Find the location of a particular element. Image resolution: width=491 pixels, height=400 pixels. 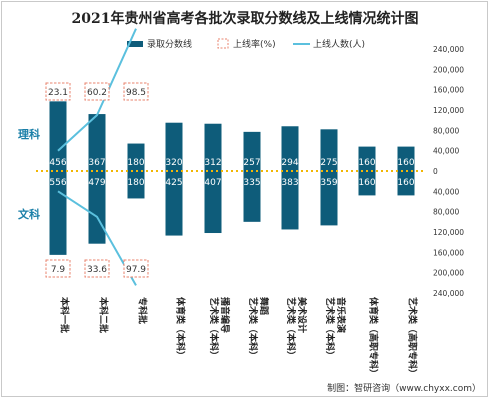

legend-label-bar: 录取分数线 is located at coordinates (169, 44).